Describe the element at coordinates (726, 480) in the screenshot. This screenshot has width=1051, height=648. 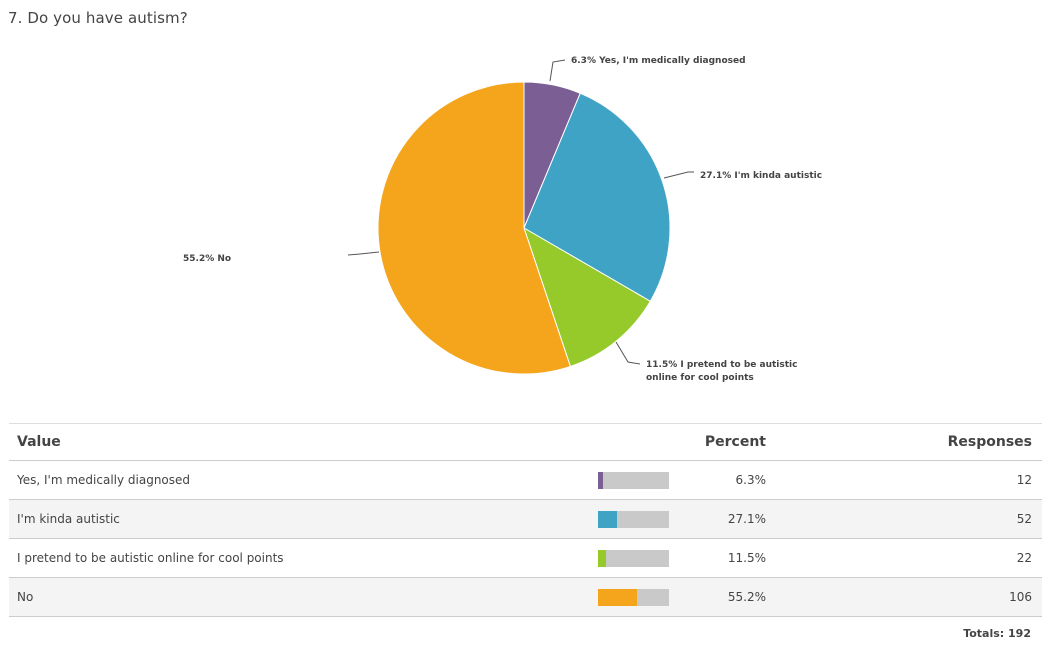
I see `row-percent: 6.3%` at that location.